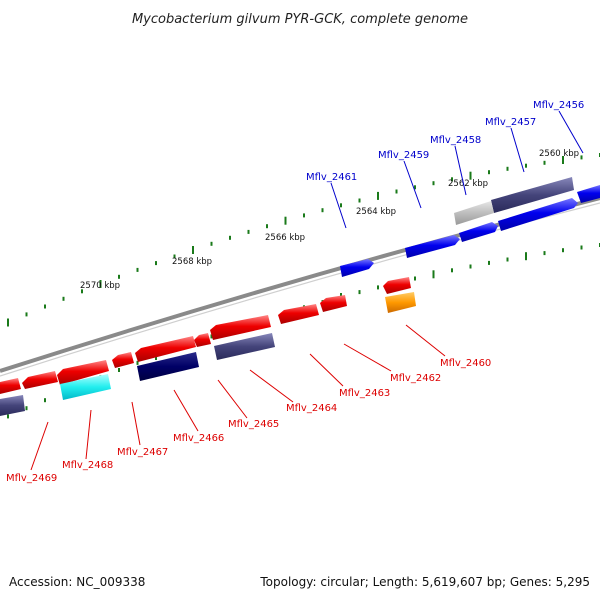 This screenshot has width=600, height=600. What do you see at coordinates (198, 438) in the screenshot?
I see `label-mflv-2466: Mflv_2466` at bounding box center [198, 438].